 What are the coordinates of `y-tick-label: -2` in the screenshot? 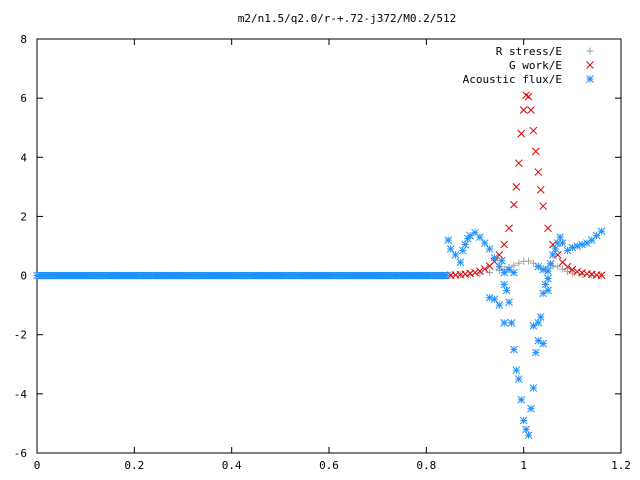 It's located at (20, 335).